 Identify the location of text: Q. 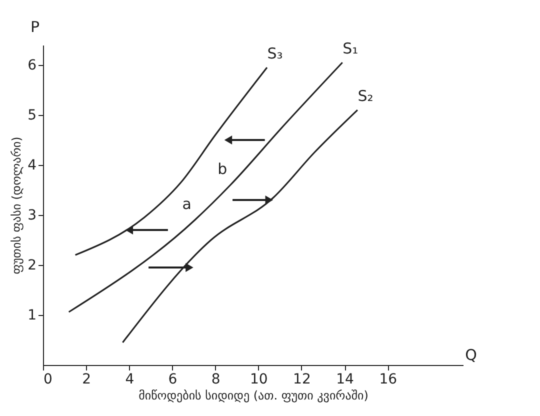
(471, 355).